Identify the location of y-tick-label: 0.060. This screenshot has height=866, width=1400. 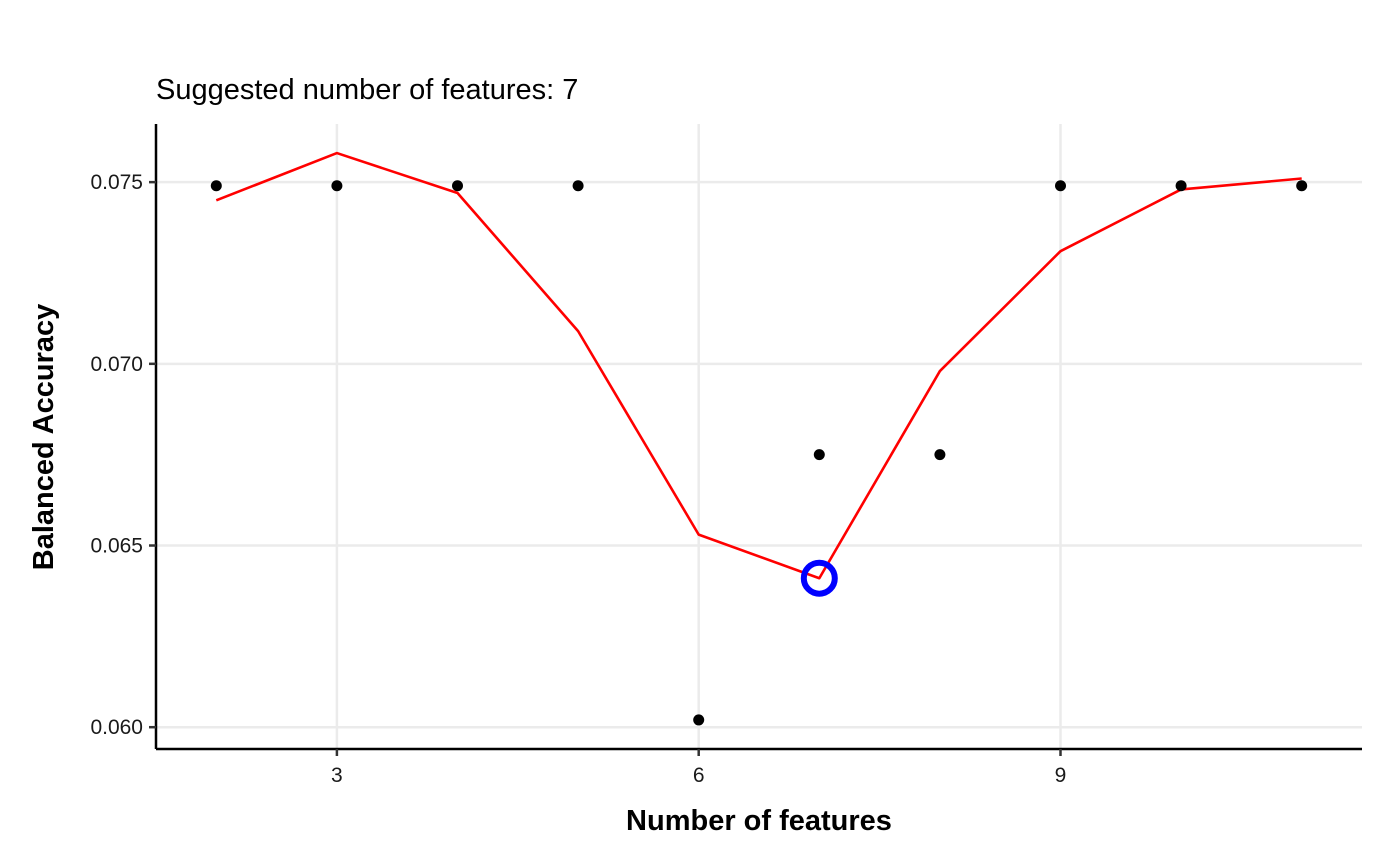
(116, 727).